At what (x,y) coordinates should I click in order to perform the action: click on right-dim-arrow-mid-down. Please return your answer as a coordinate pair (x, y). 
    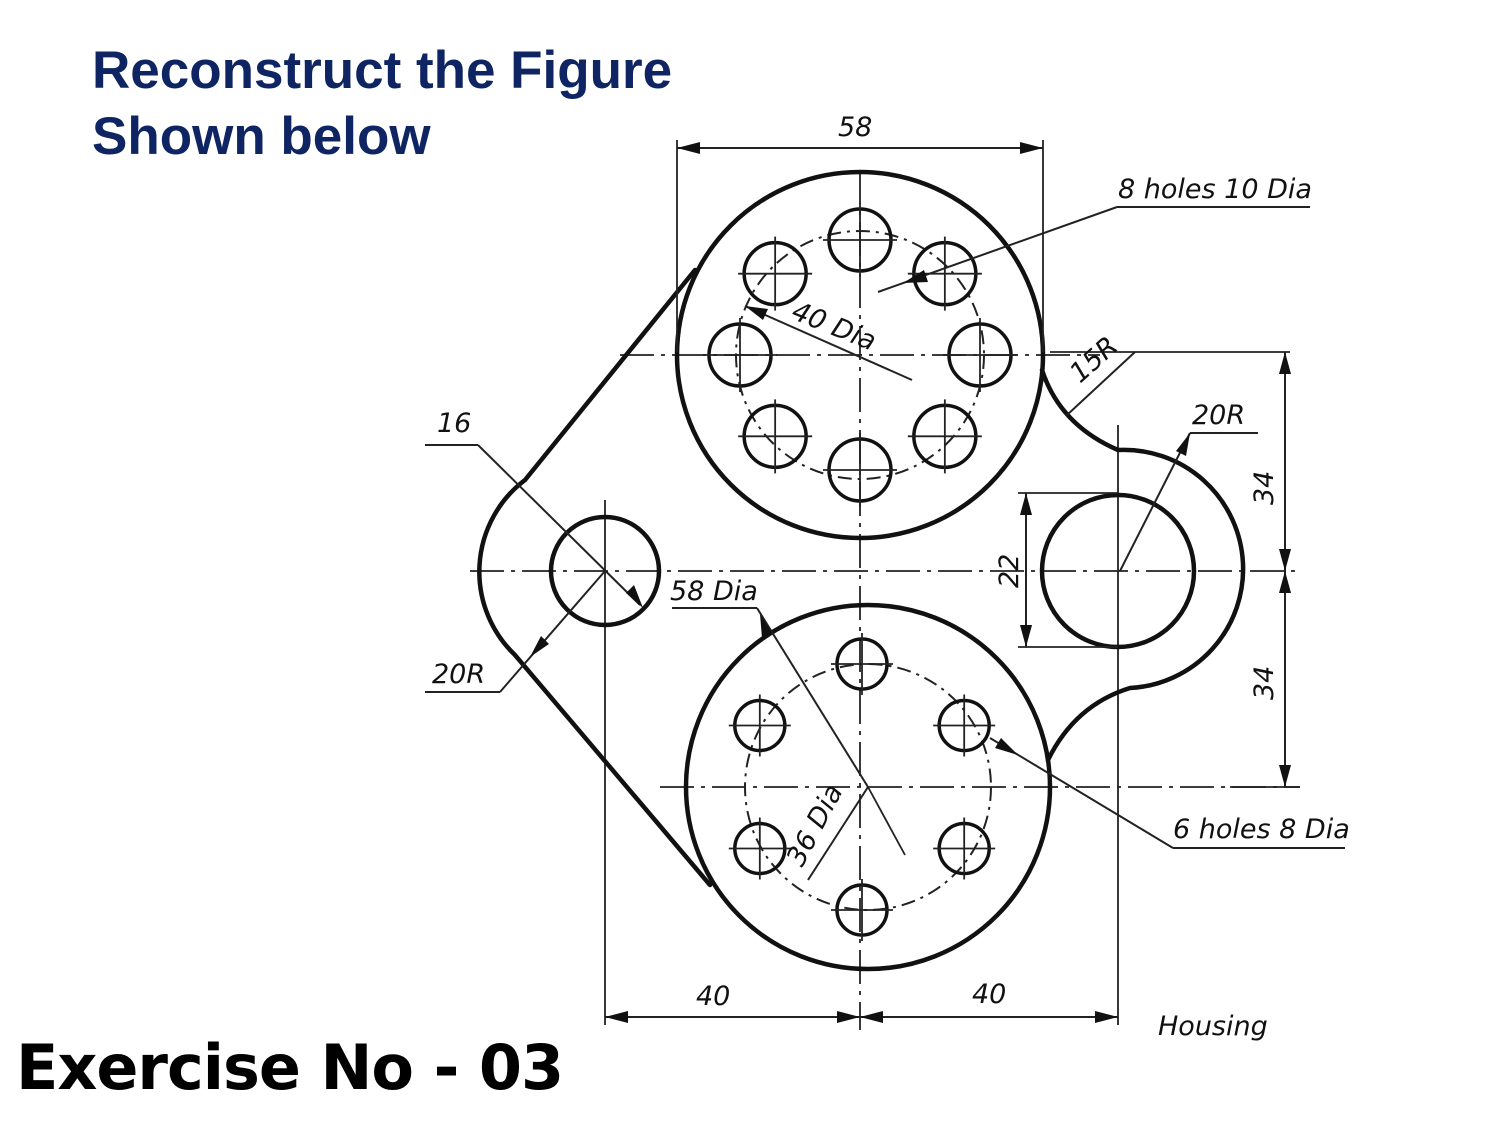
    Looking at the image, I should click on (1285, 582).